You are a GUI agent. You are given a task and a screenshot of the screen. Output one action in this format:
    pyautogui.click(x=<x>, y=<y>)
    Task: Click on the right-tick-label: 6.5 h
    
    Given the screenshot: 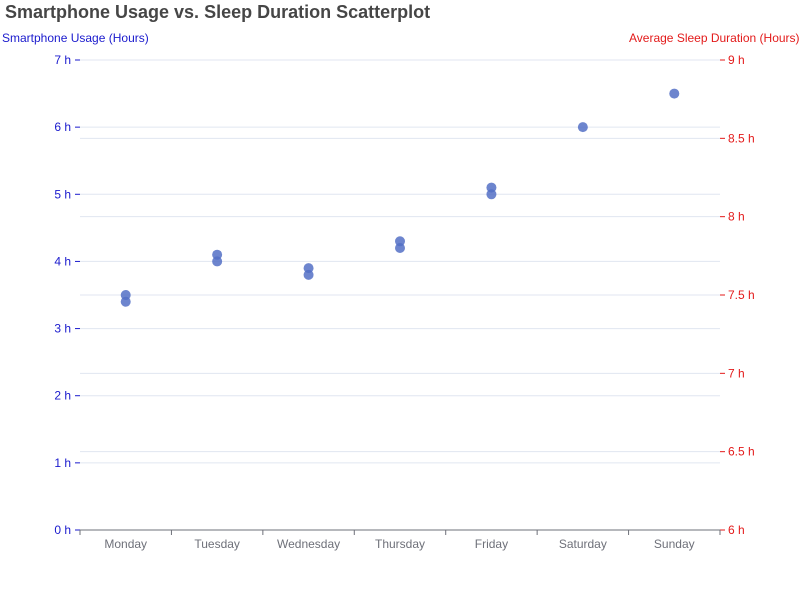 What is the action you would take?
    pyautogui.click(x=741, y=452)
    